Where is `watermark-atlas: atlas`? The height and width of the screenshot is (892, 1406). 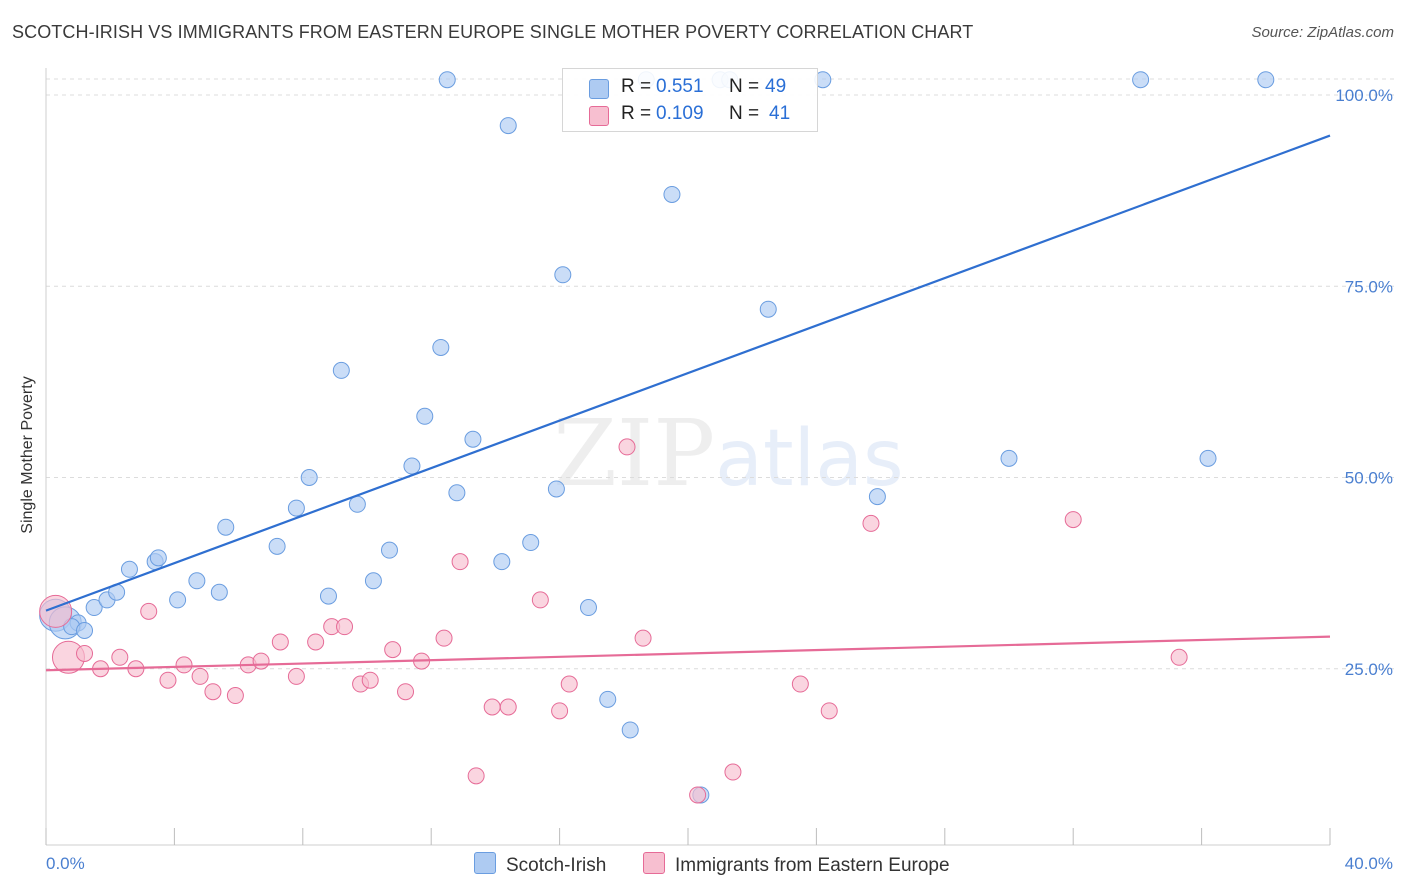
watermark-atlas: atlas is located at coordinates (809, 459).